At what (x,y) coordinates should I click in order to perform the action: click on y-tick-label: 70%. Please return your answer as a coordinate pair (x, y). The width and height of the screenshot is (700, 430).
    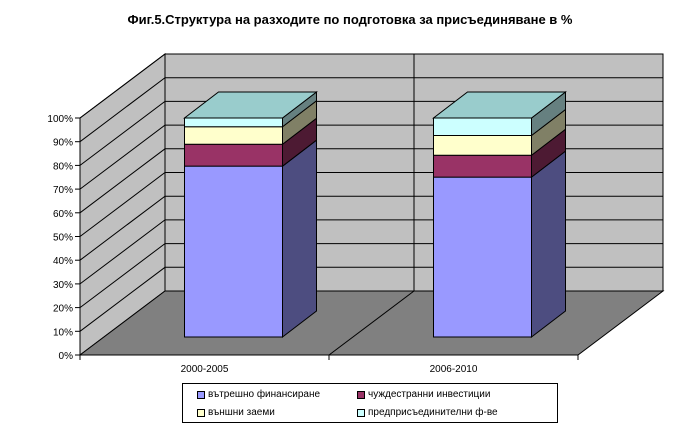
    Looking at the image, I should click on (63, 190).